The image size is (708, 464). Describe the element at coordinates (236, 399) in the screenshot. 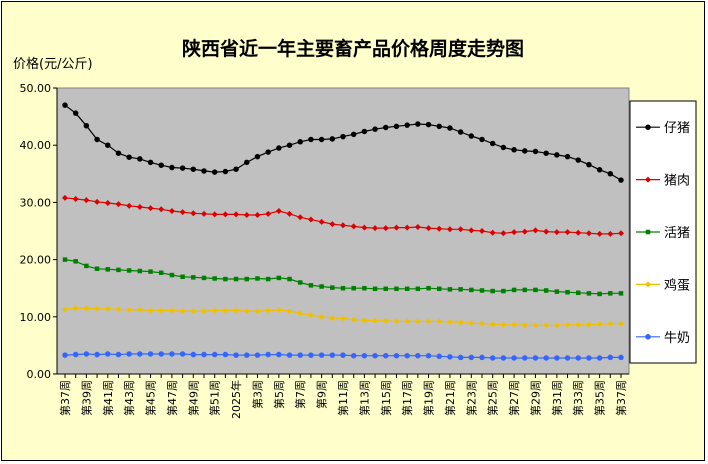

I see `x-tick-label: 2025年` at that location.